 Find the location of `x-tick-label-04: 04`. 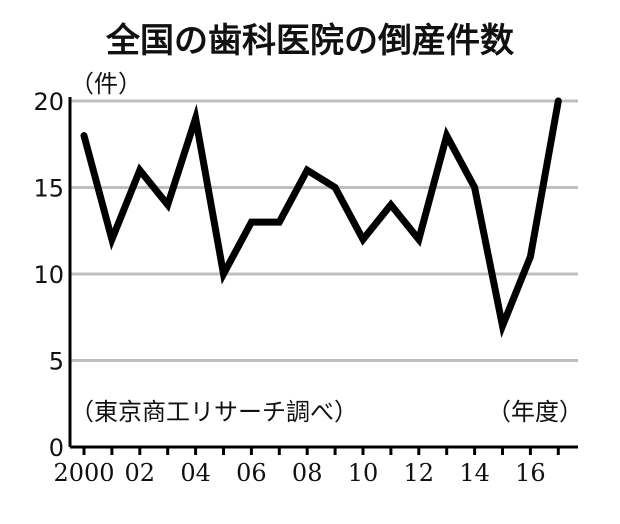

x-tick-label-04: 04 is located at coordinates (195, 473).